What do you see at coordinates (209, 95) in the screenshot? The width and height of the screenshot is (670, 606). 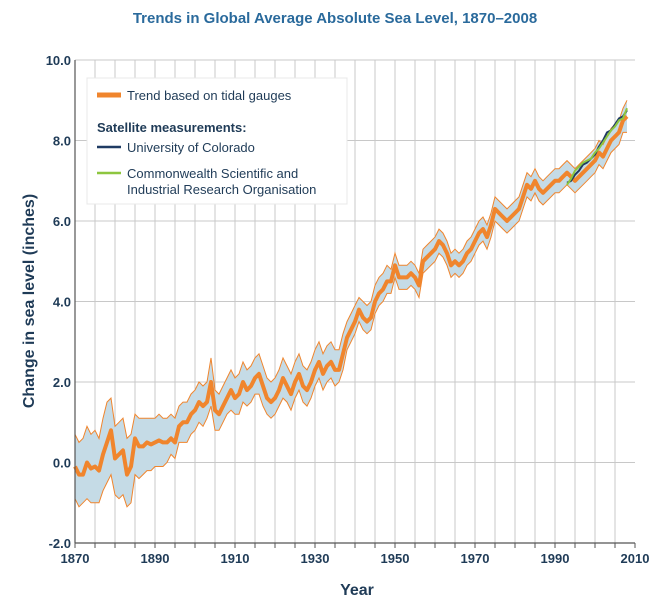 I see `legend-label-tidal: Trend based on tidal gauges` at bounding box center [209, 95].